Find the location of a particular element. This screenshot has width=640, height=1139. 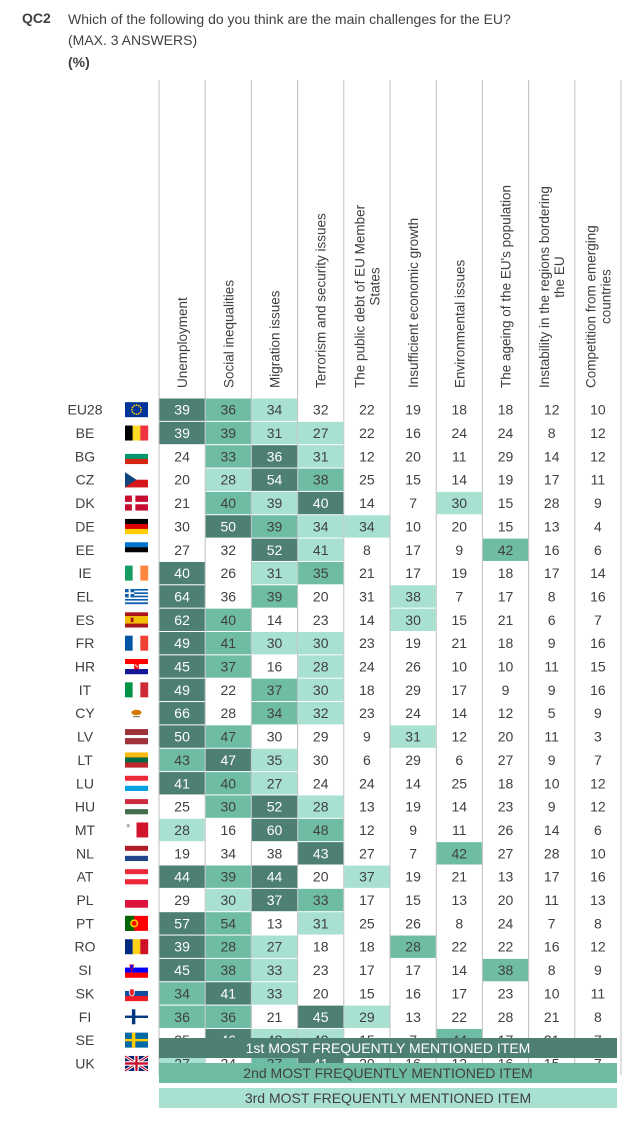

at-flag is located at coordinates (136, 877).